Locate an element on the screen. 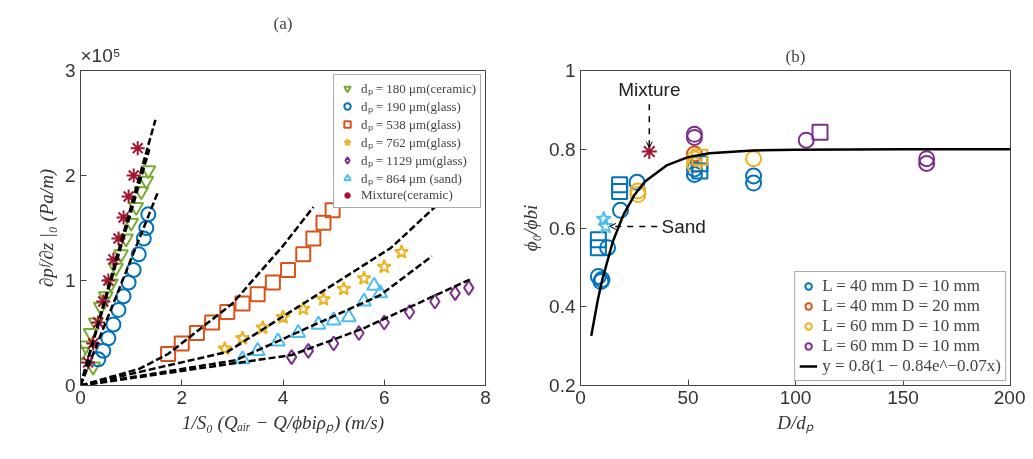 The image size is (1033, 459). legend-label: dₚ = 1129 μm(glass) is located at coordinates (414, 160).